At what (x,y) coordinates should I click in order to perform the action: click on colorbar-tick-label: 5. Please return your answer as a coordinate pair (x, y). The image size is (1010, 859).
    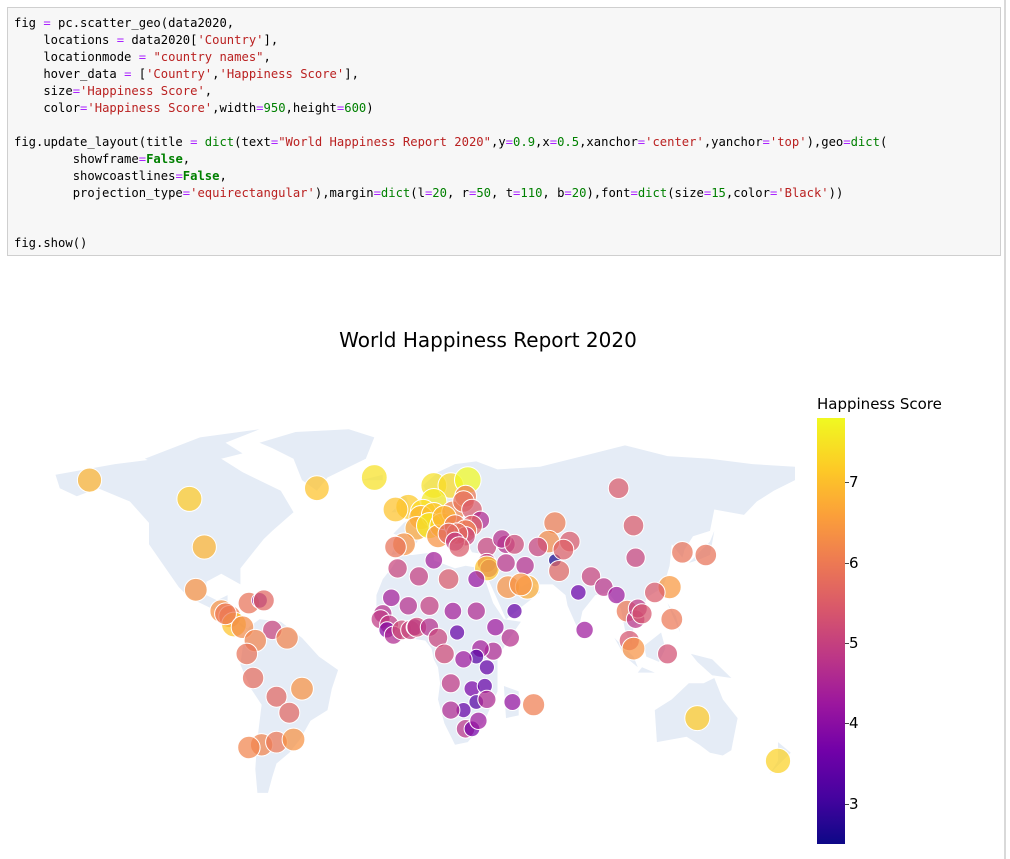
    Looking at the image, I should click on (854, 643).